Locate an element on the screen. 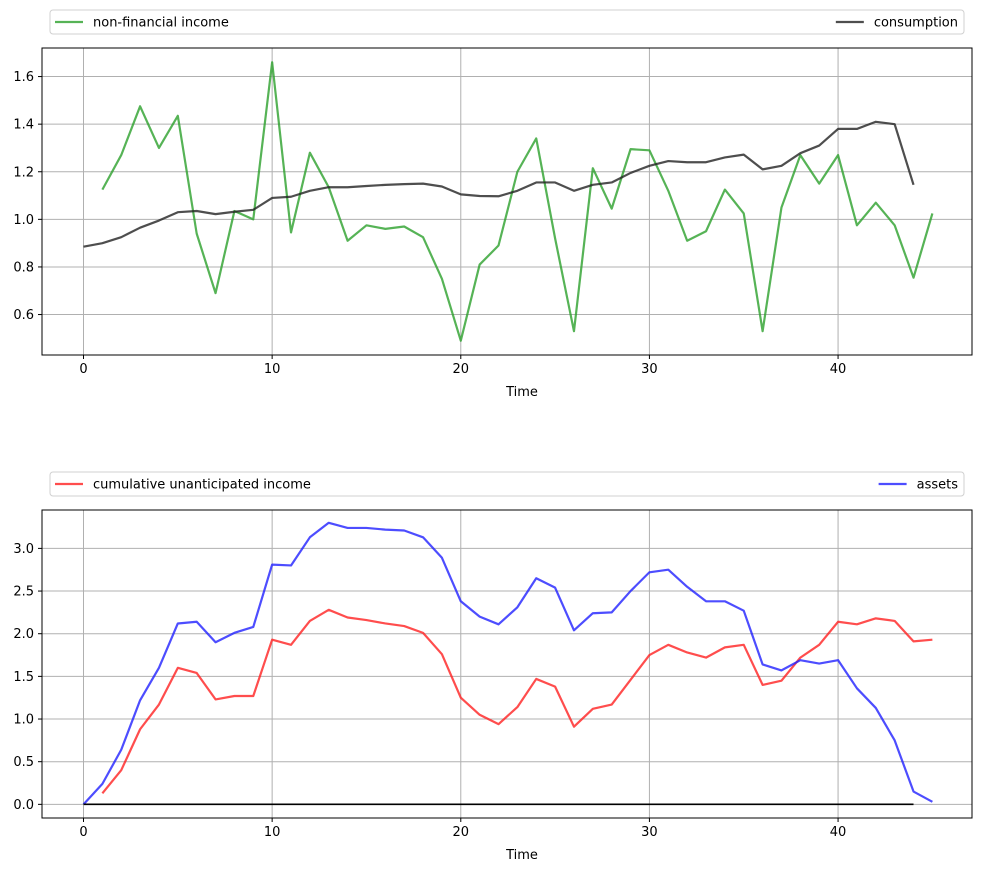  y-tick-label: 0.0 is located at coordinates (23, 805).